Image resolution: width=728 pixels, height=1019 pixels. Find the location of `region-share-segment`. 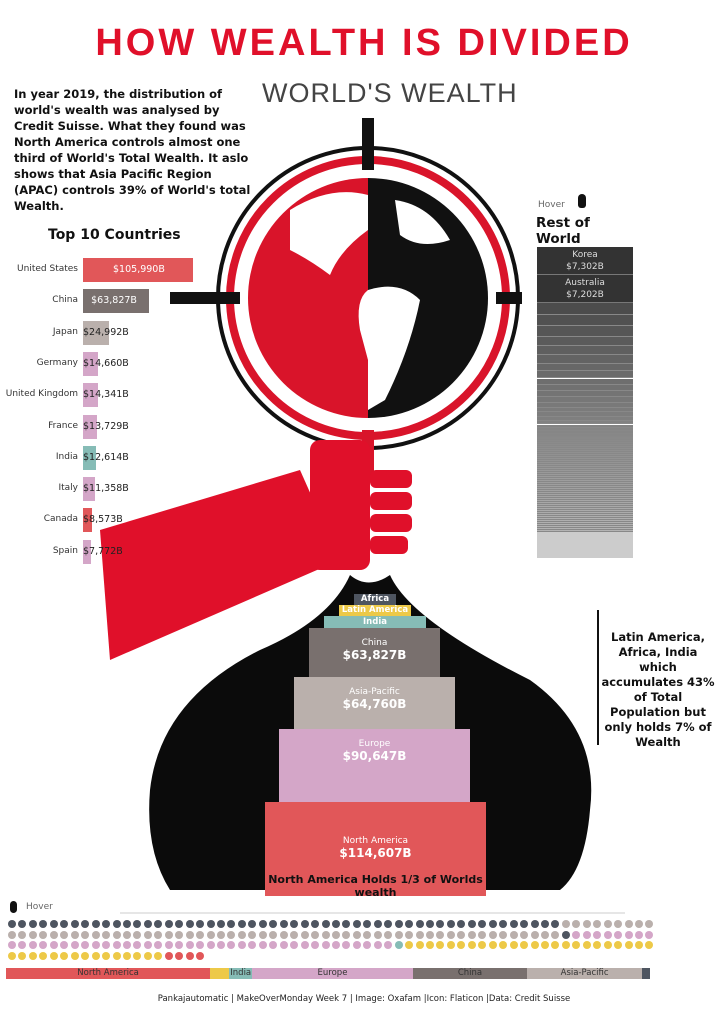

region-share-segment is located at coordinates (220, 973).